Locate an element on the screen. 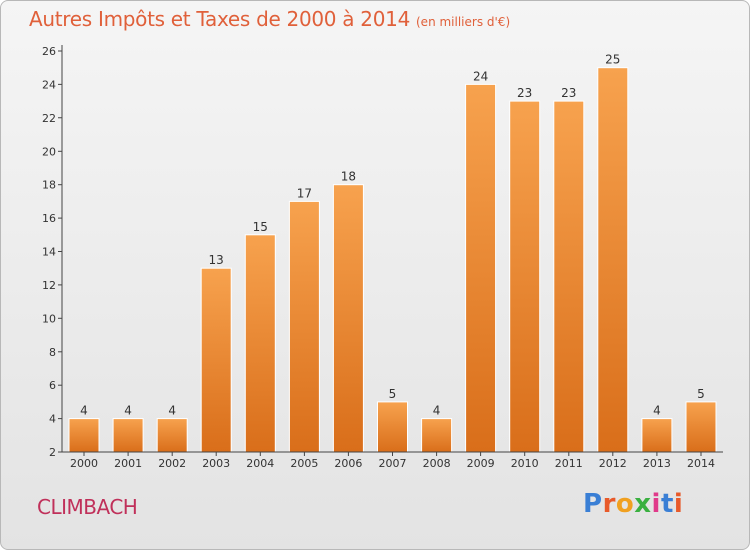 This screenshot has width=750, height=550. y-tick-label-6: 6 is located at coordinates (52, 385).